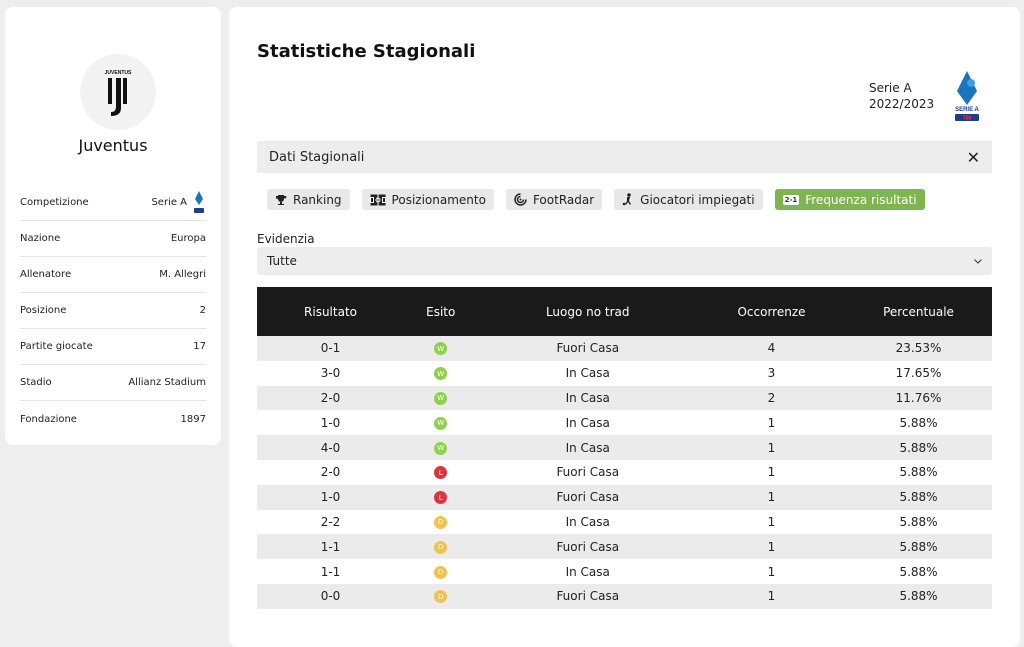 The image size is (1024, 647). What do you see at coordinates (330, 447) in the screenshot?
I see `result-cell: 4-0` at bounding box center [330, 447].